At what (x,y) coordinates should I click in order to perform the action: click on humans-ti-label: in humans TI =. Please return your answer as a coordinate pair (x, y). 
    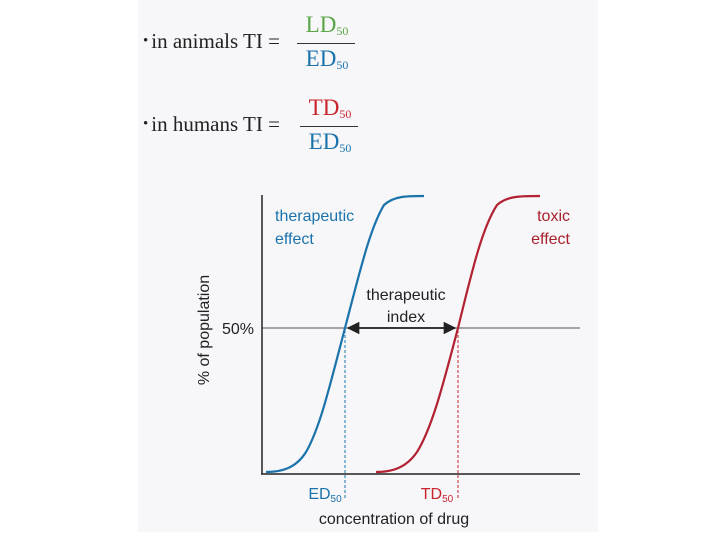
    Looking at the image, I should click on (215, 124).